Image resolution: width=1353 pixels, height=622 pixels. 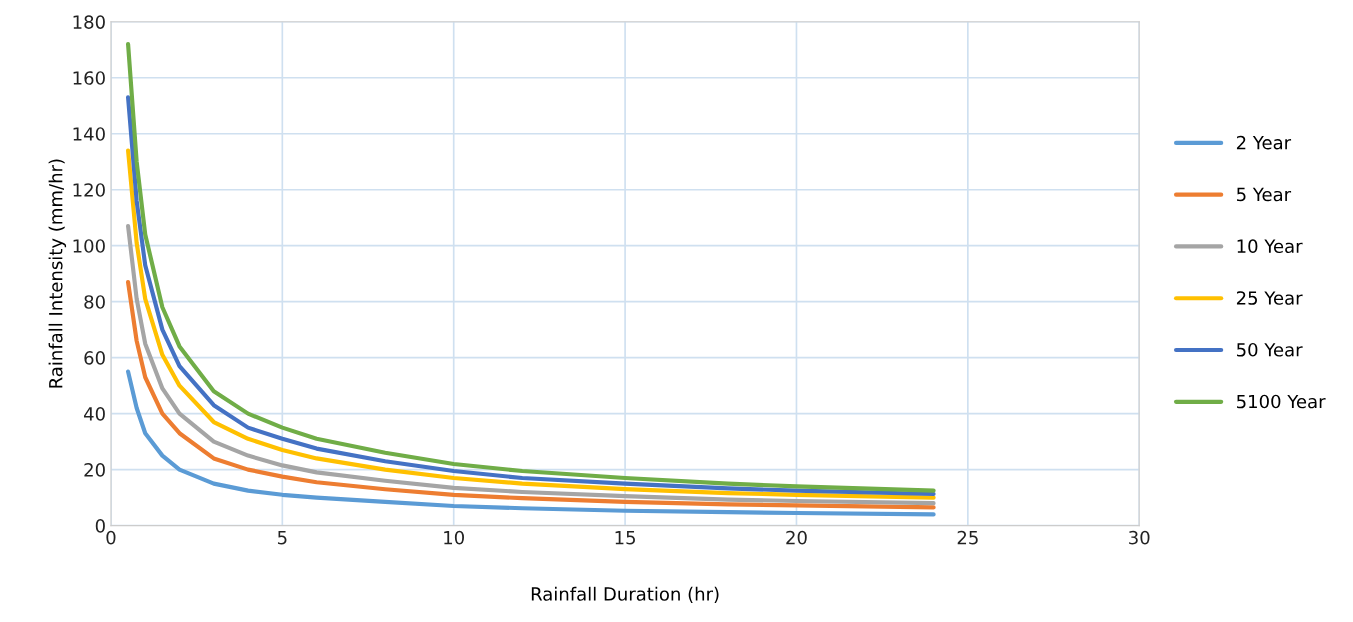 What do you see at coordinates (1270, 246) in the screenshot?
I see `legend-label: 10 Year` at bounding box center [1270, 246].